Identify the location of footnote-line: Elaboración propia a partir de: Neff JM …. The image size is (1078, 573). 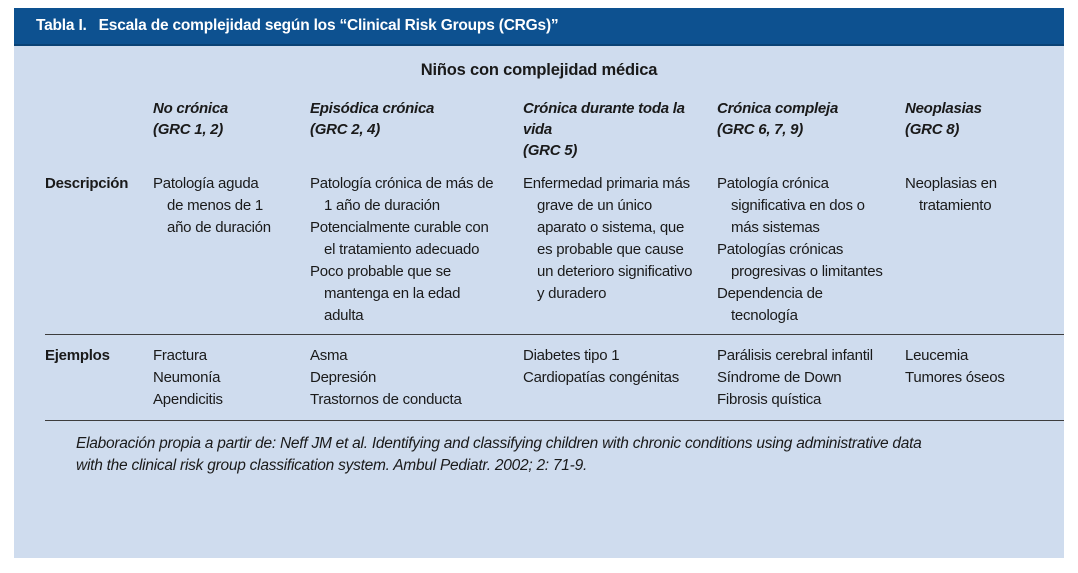
(499, 443).